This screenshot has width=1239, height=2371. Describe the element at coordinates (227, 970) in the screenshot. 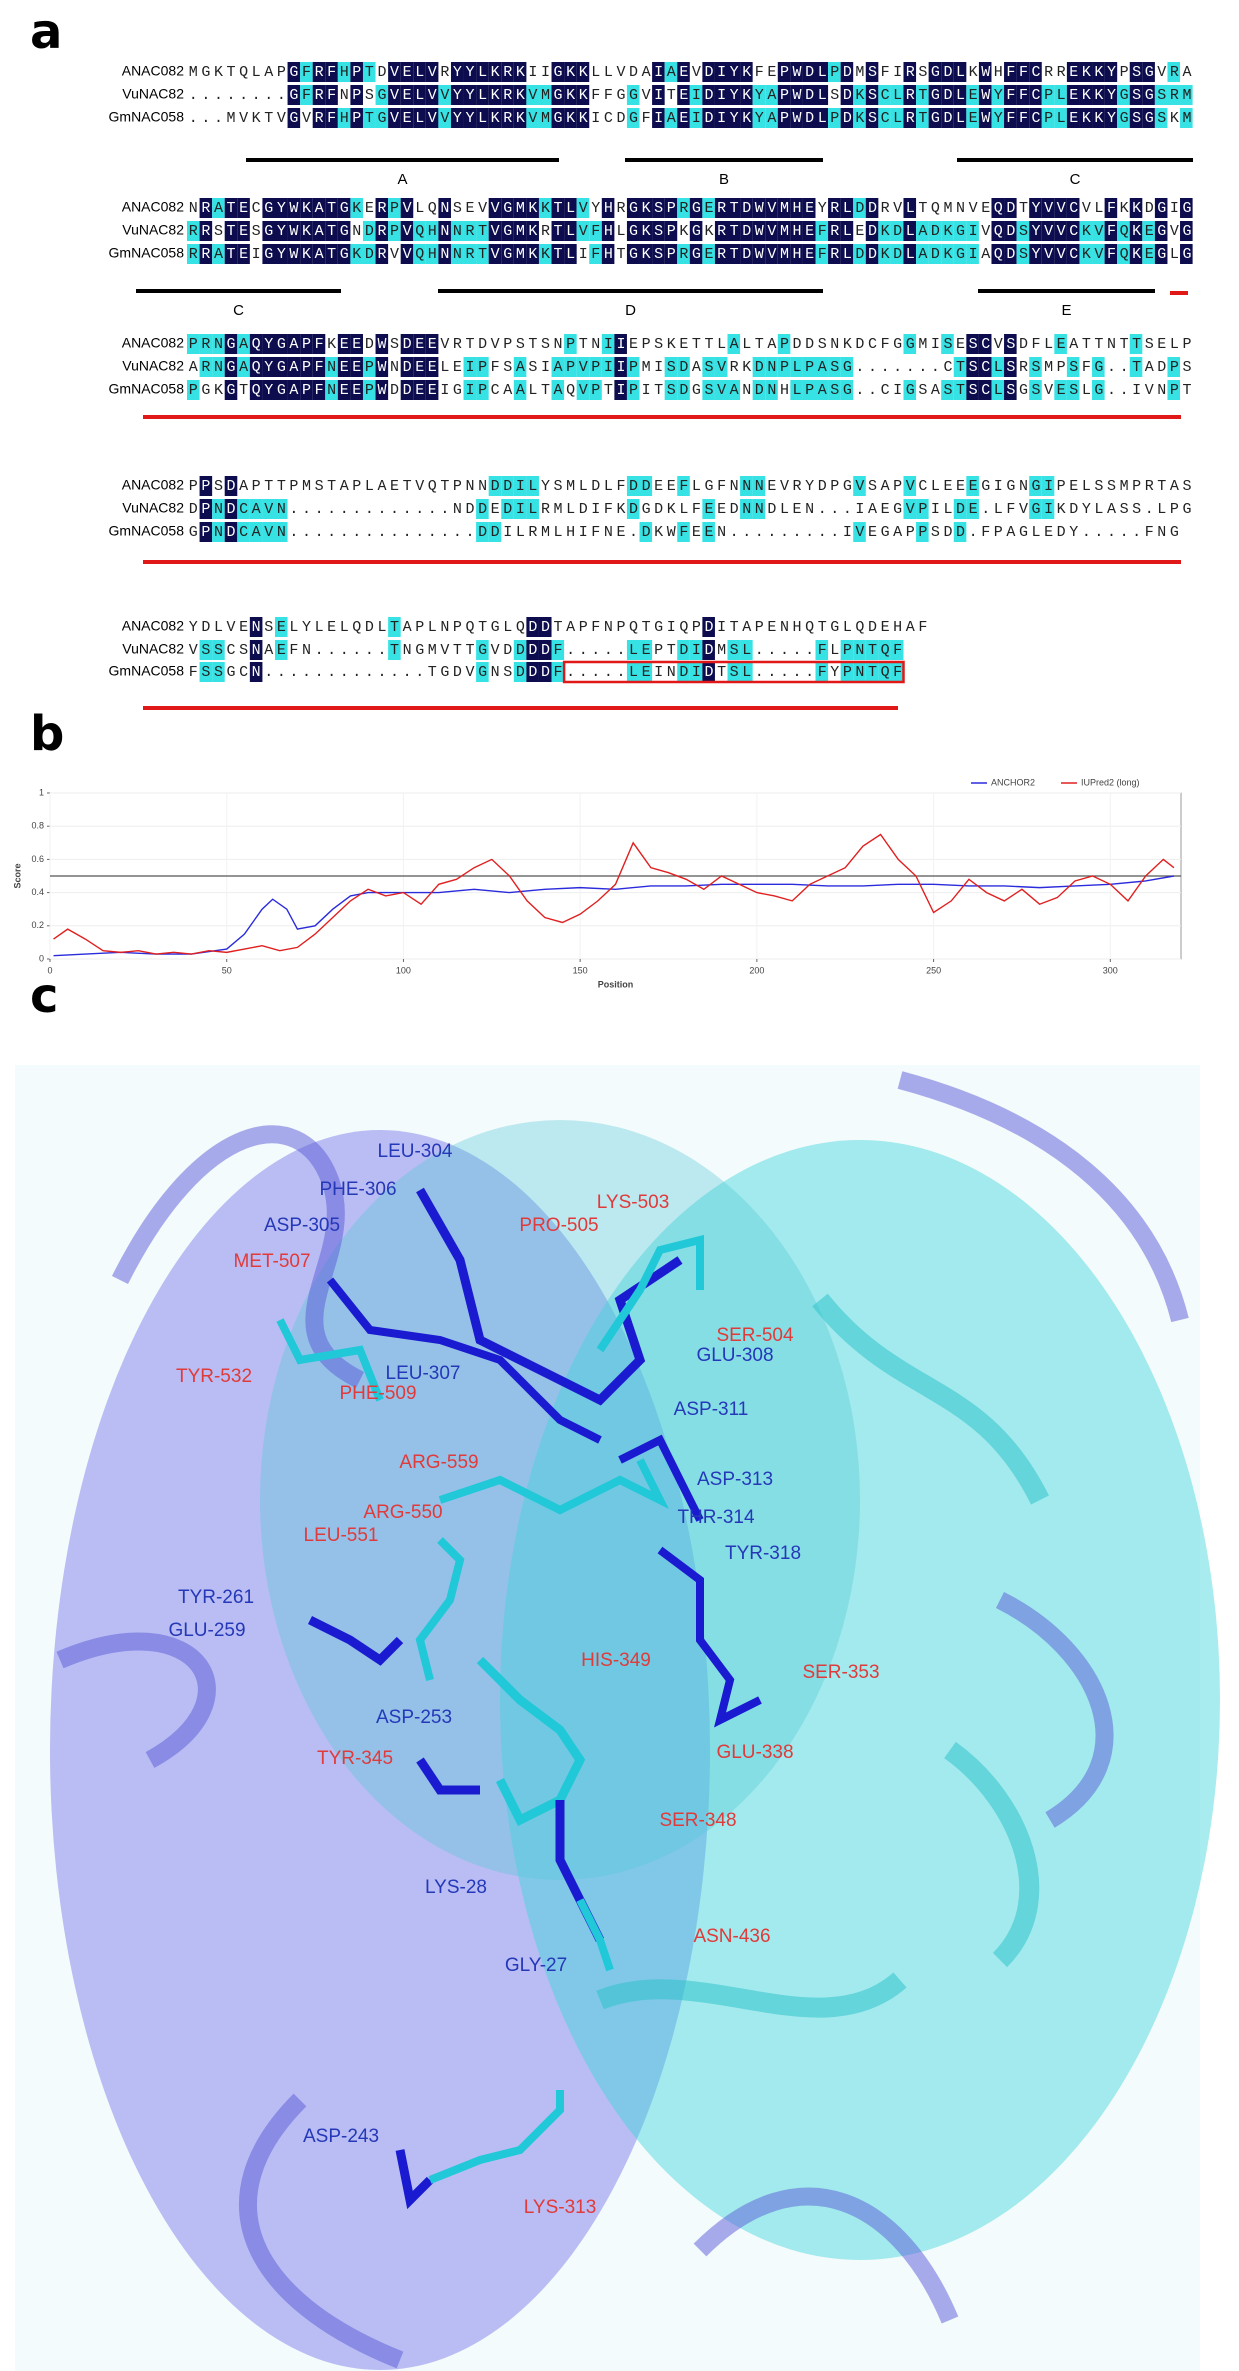

I see `x-tick-label: 50` at that location.